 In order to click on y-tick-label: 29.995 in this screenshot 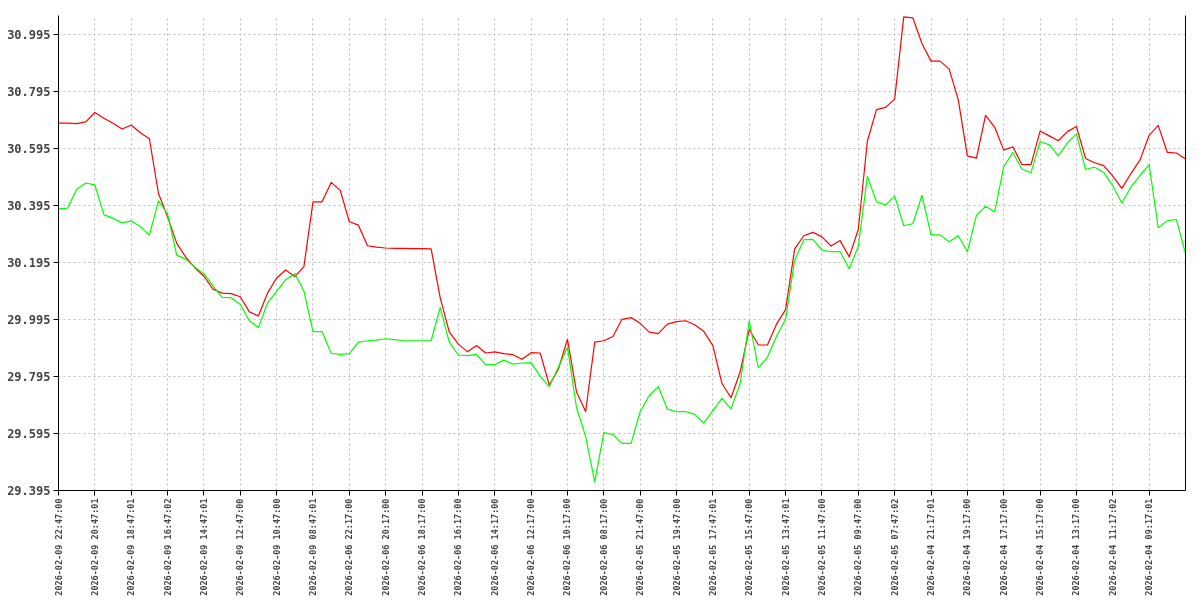, I will do `click(29, 319)`.